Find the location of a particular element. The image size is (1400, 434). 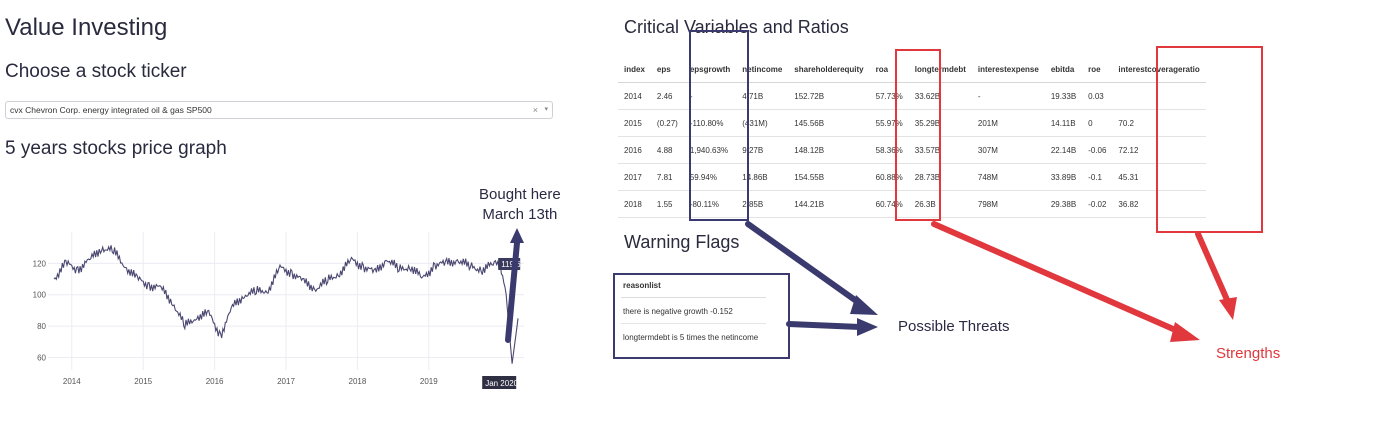

x-tick-label: 2014 is located at coordinates (72, 381).